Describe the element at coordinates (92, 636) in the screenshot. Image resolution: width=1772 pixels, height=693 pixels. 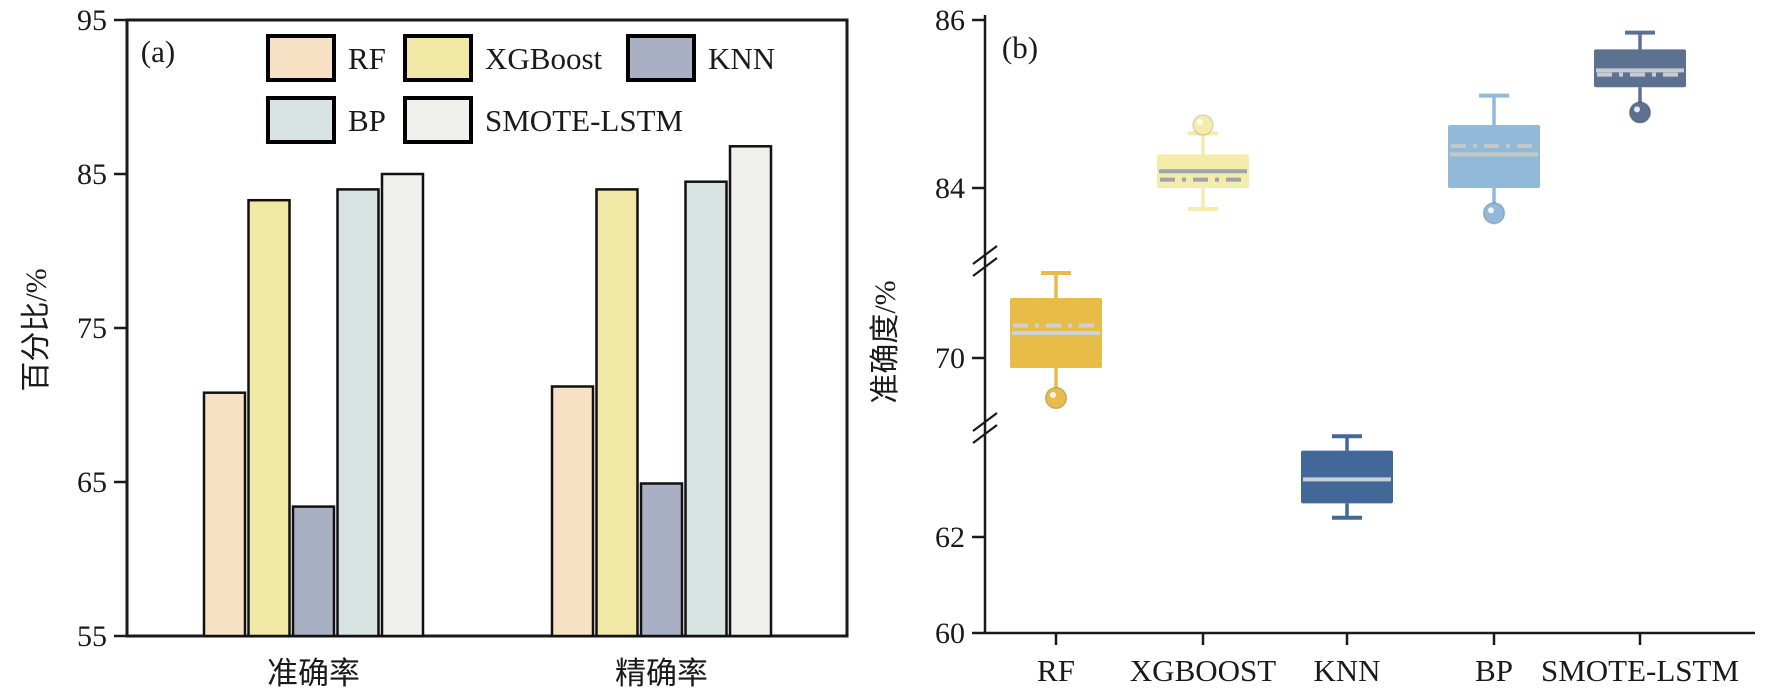
I see `panel-a-y-tick-label: 55` at that location.